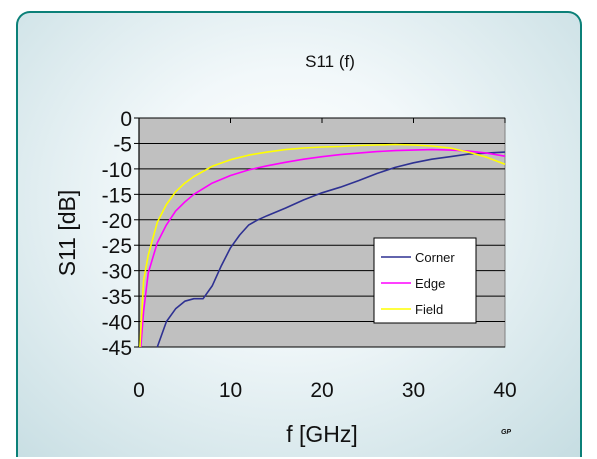  What do you see at coordinates (504, 390) in the screenshot?
I see `x-tick-label: 40` at bounding box center [504, 390].